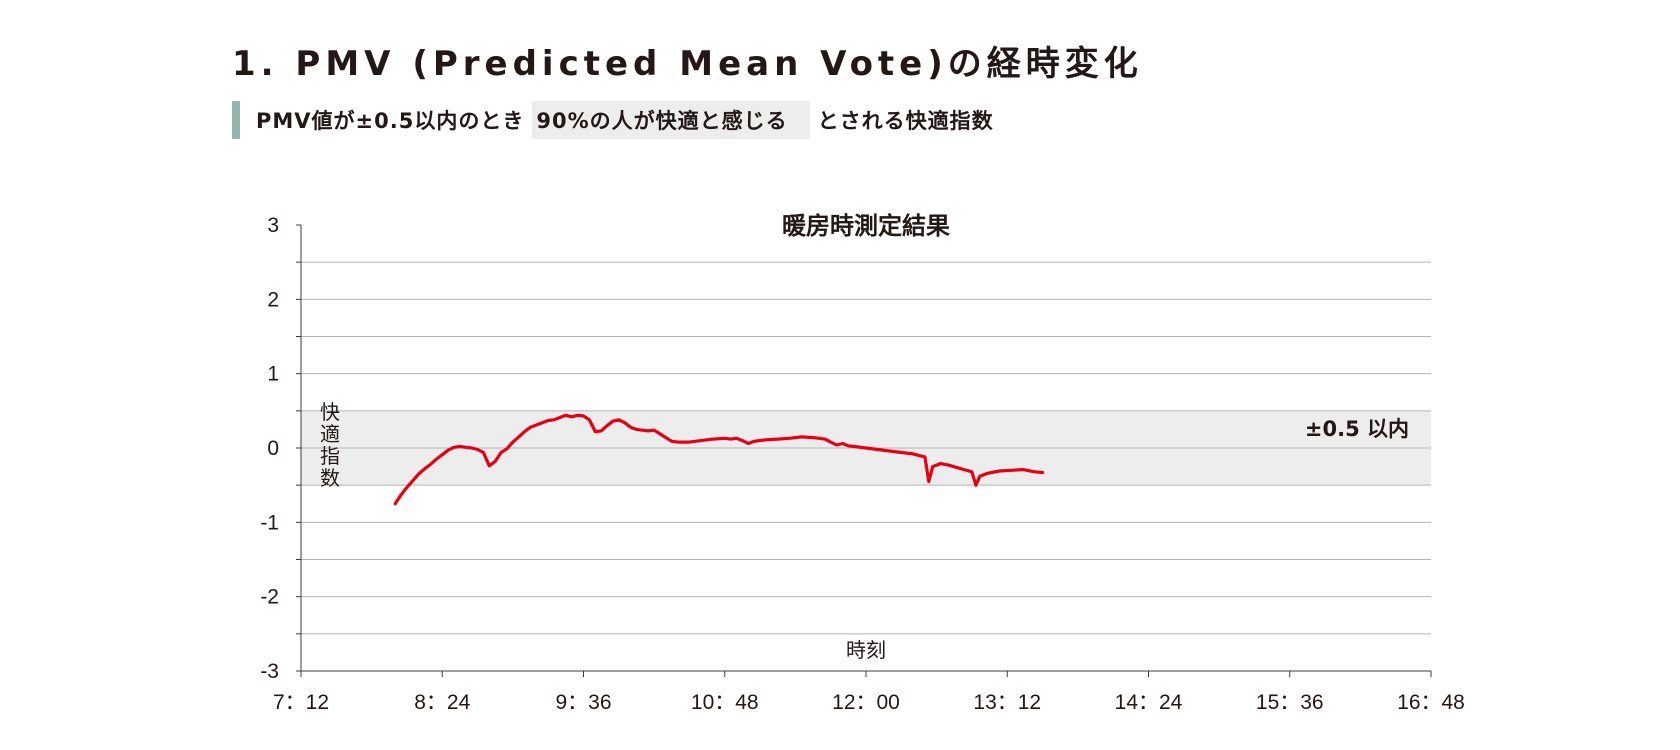  I want to click on subtitle-trail-text: とされる快適指数, so click(905, 121).